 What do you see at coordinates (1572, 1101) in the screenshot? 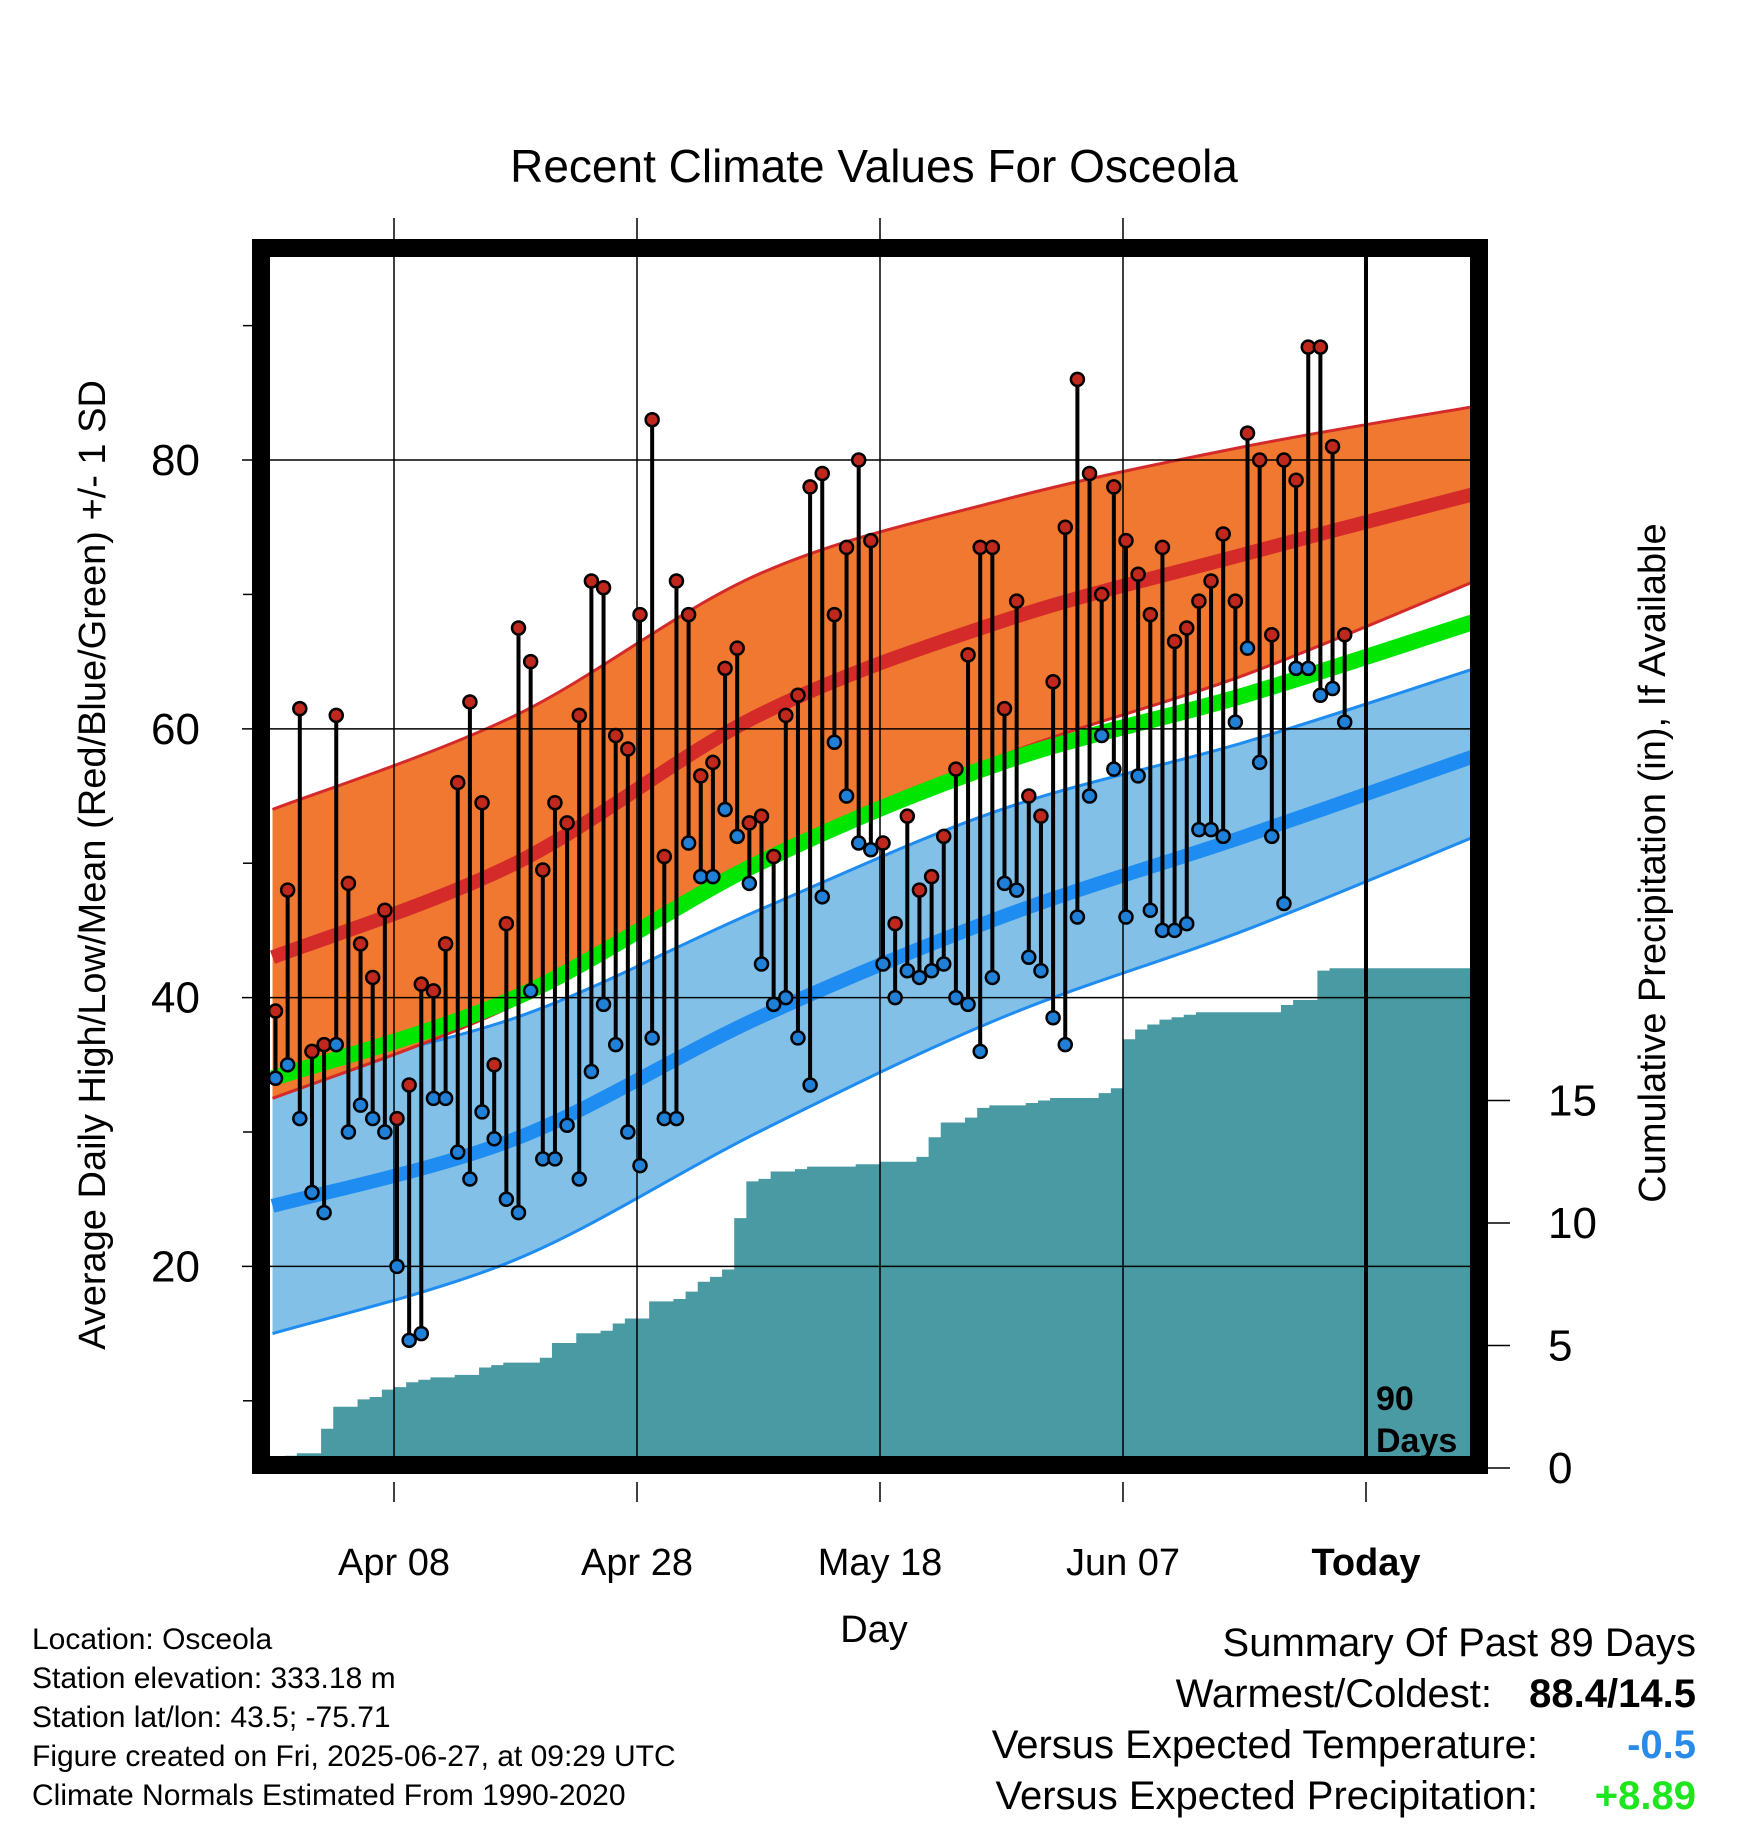
I see `y2-tick-label-3: 15` at bounding box center [1572, 1101].